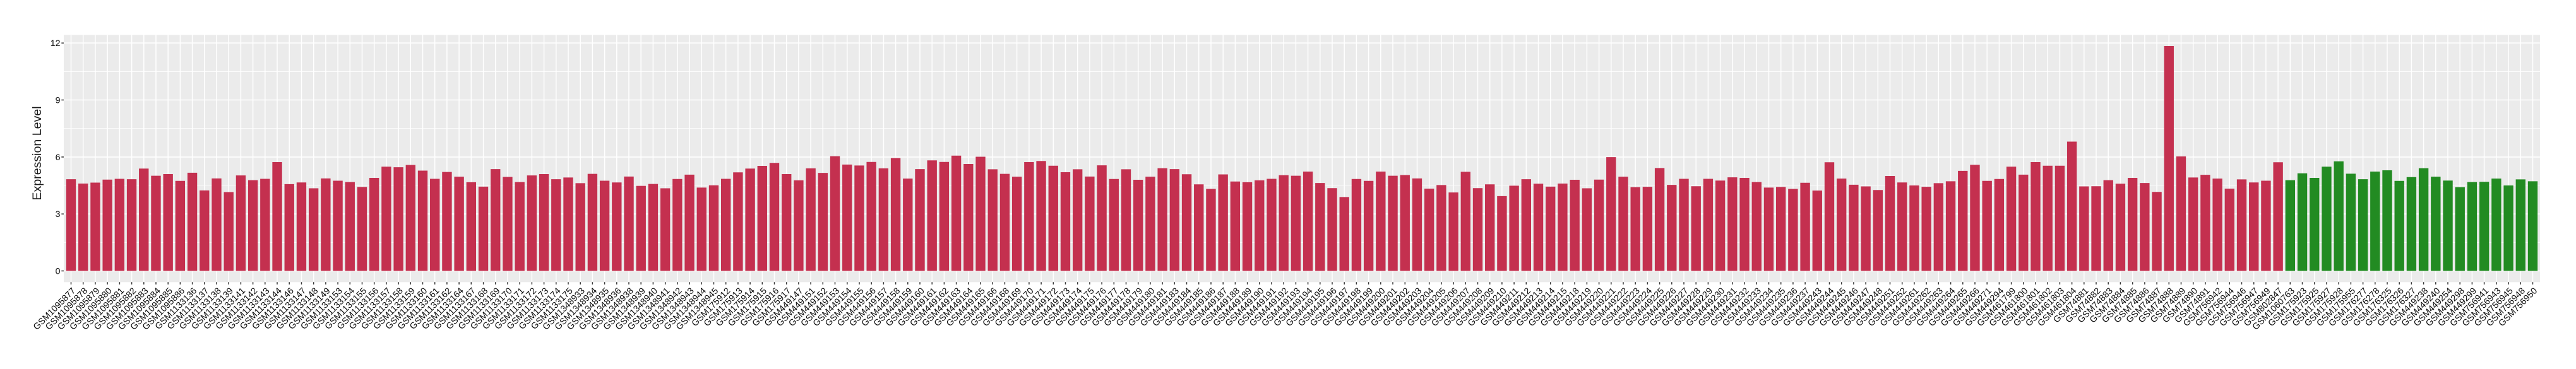  I want to click on svg-text: 12, so click(56, 43).